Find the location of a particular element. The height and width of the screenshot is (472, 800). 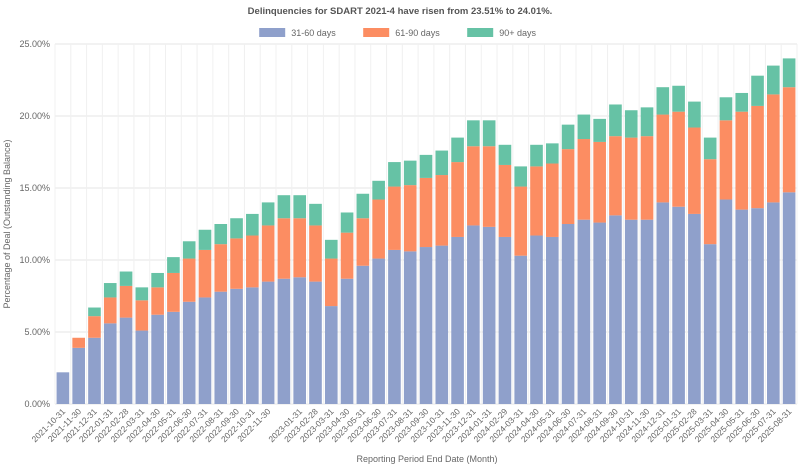

legend-item: 31-60 days is located at coordinates (297, 33).